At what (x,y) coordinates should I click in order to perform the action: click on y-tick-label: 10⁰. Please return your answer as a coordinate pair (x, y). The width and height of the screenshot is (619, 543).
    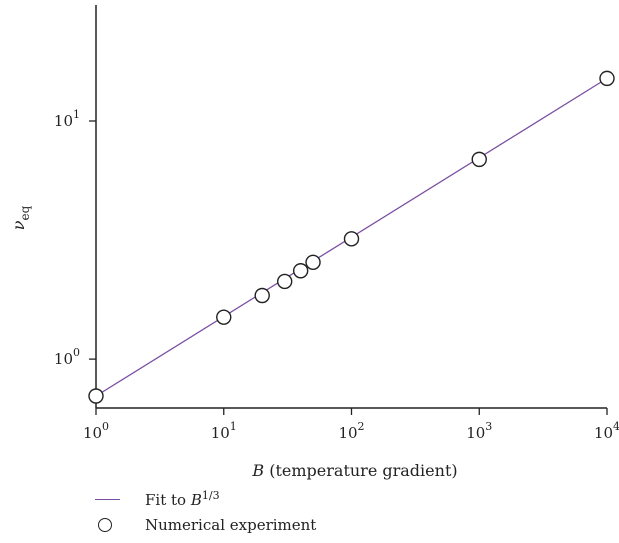
    Looking at the image, I should click on (67, 357).